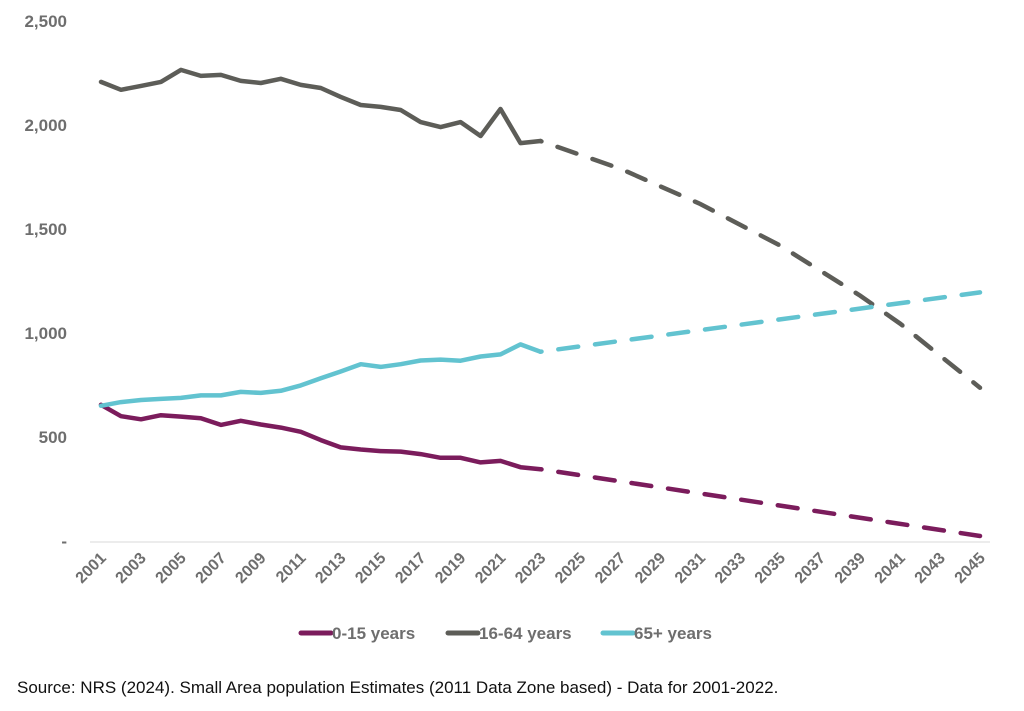 This screenshot has height=711, width=1024. Describe the element at coordinates (131, 568) in the screenshot. I see `x-tick-label: 2003` at that location.